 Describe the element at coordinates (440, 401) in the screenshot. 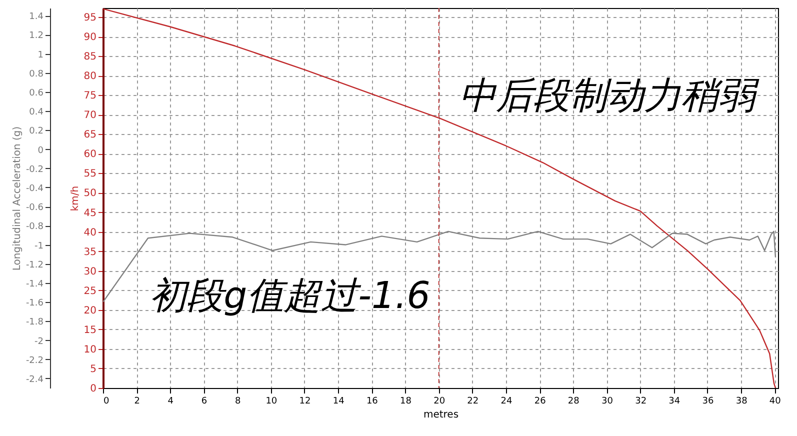

I see `x-tick-label: 20` at that location.